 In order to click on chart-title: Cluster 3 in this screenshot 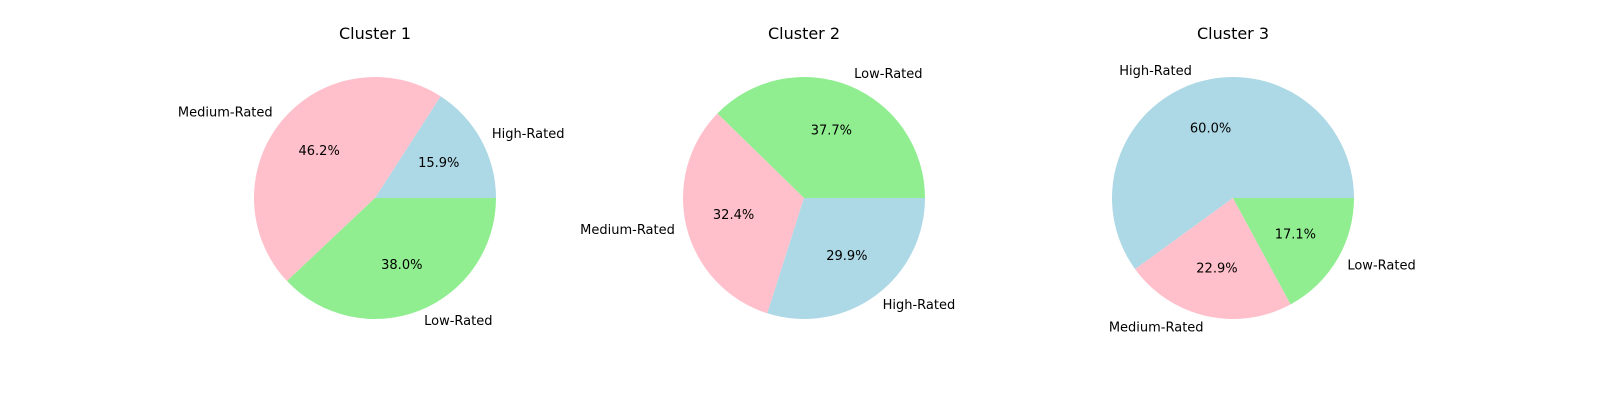, I will do `click(1233, 33)`.